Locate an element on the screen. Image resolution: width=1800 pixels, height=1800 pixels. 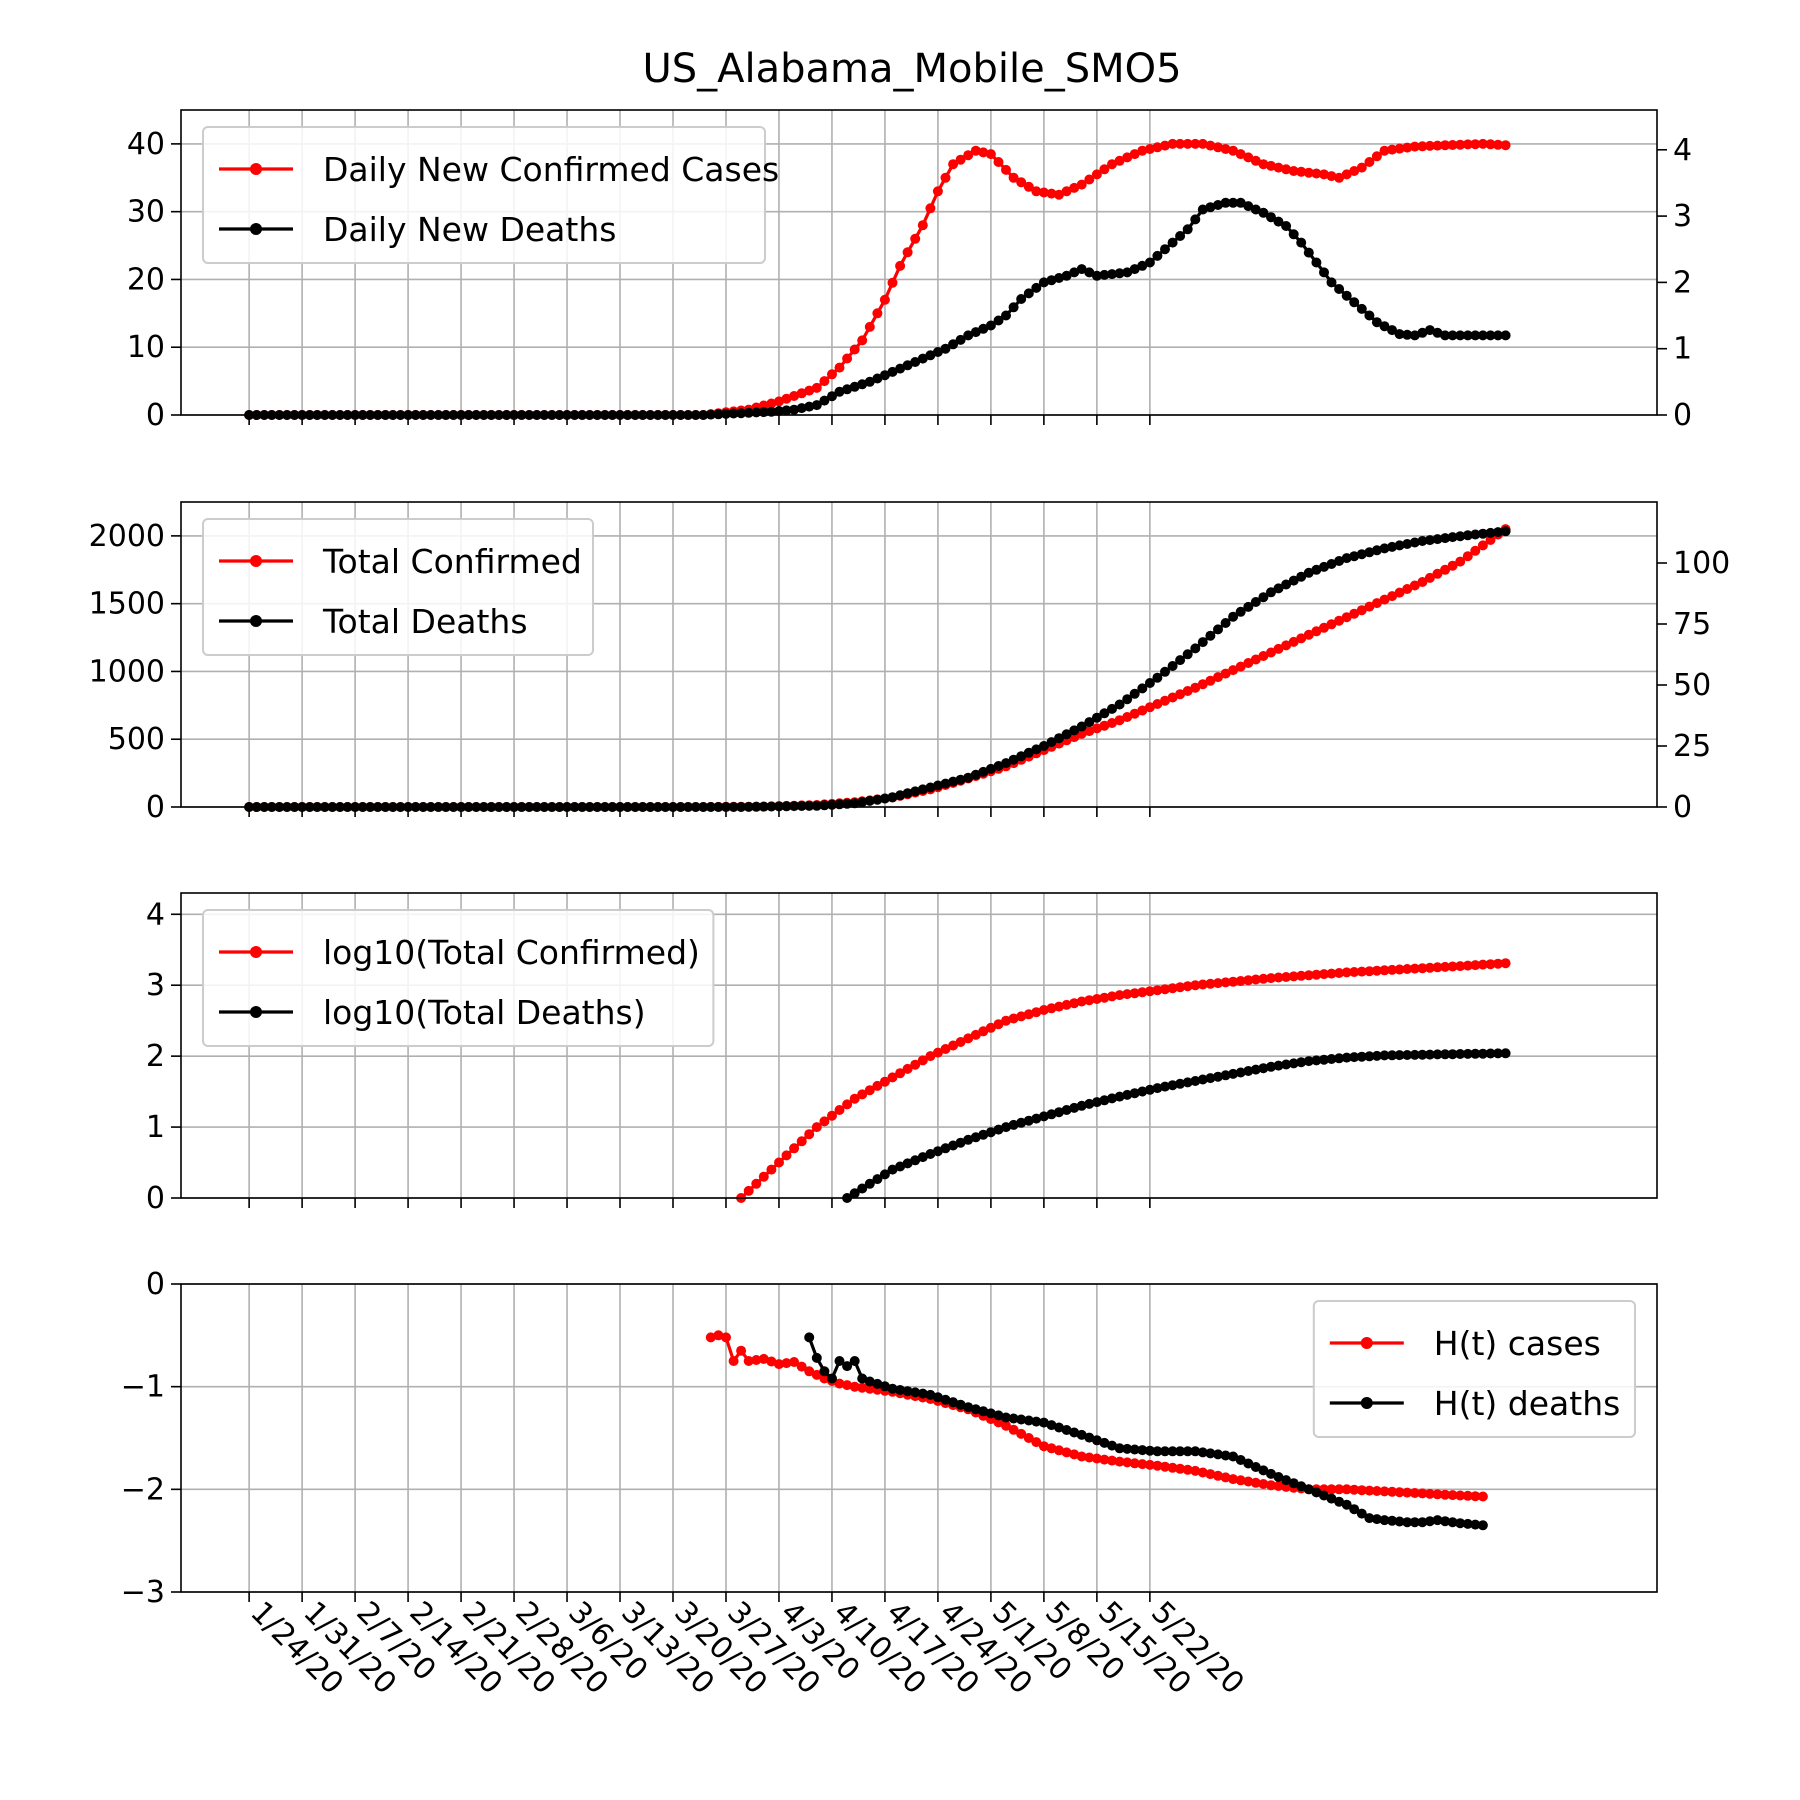
y-tick-label: 0 is located at coordinates (155, 807).